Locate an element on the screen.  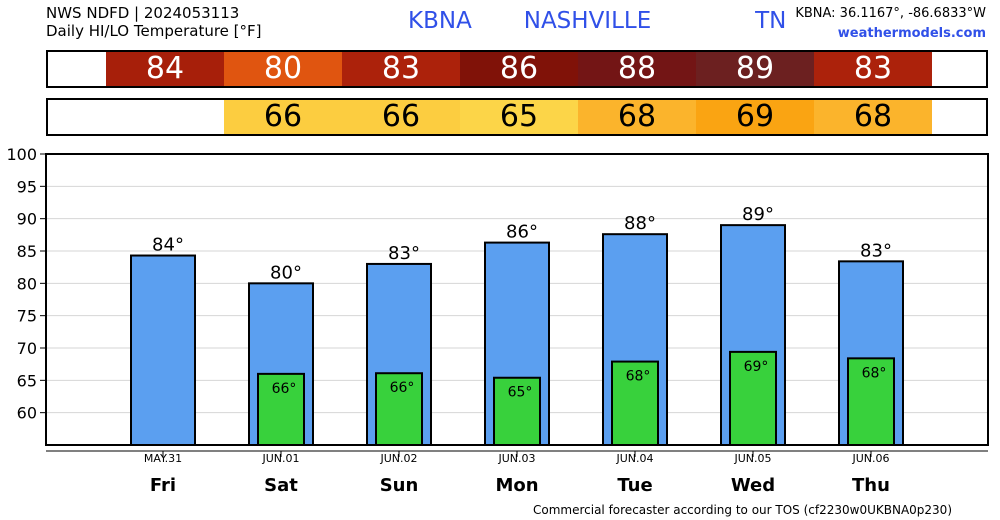
low-label-3: 65° is located at coordinates (520, 393).